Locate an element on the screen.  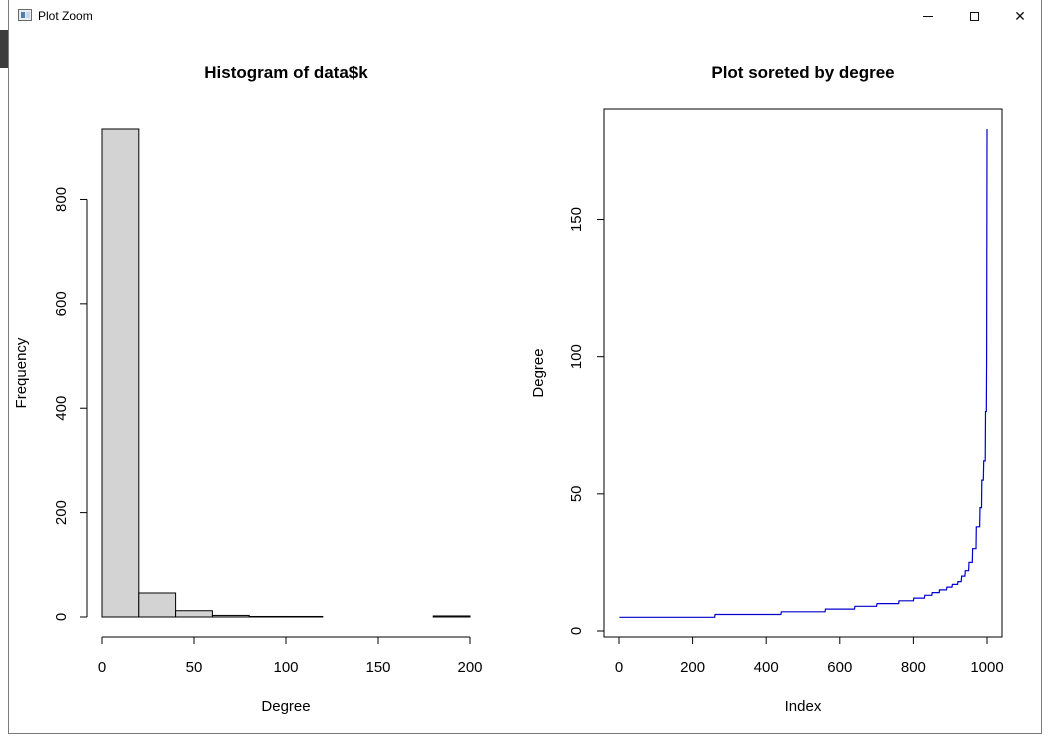
histogram-x-axis-label: Degree is located at coordinates (285, 706).